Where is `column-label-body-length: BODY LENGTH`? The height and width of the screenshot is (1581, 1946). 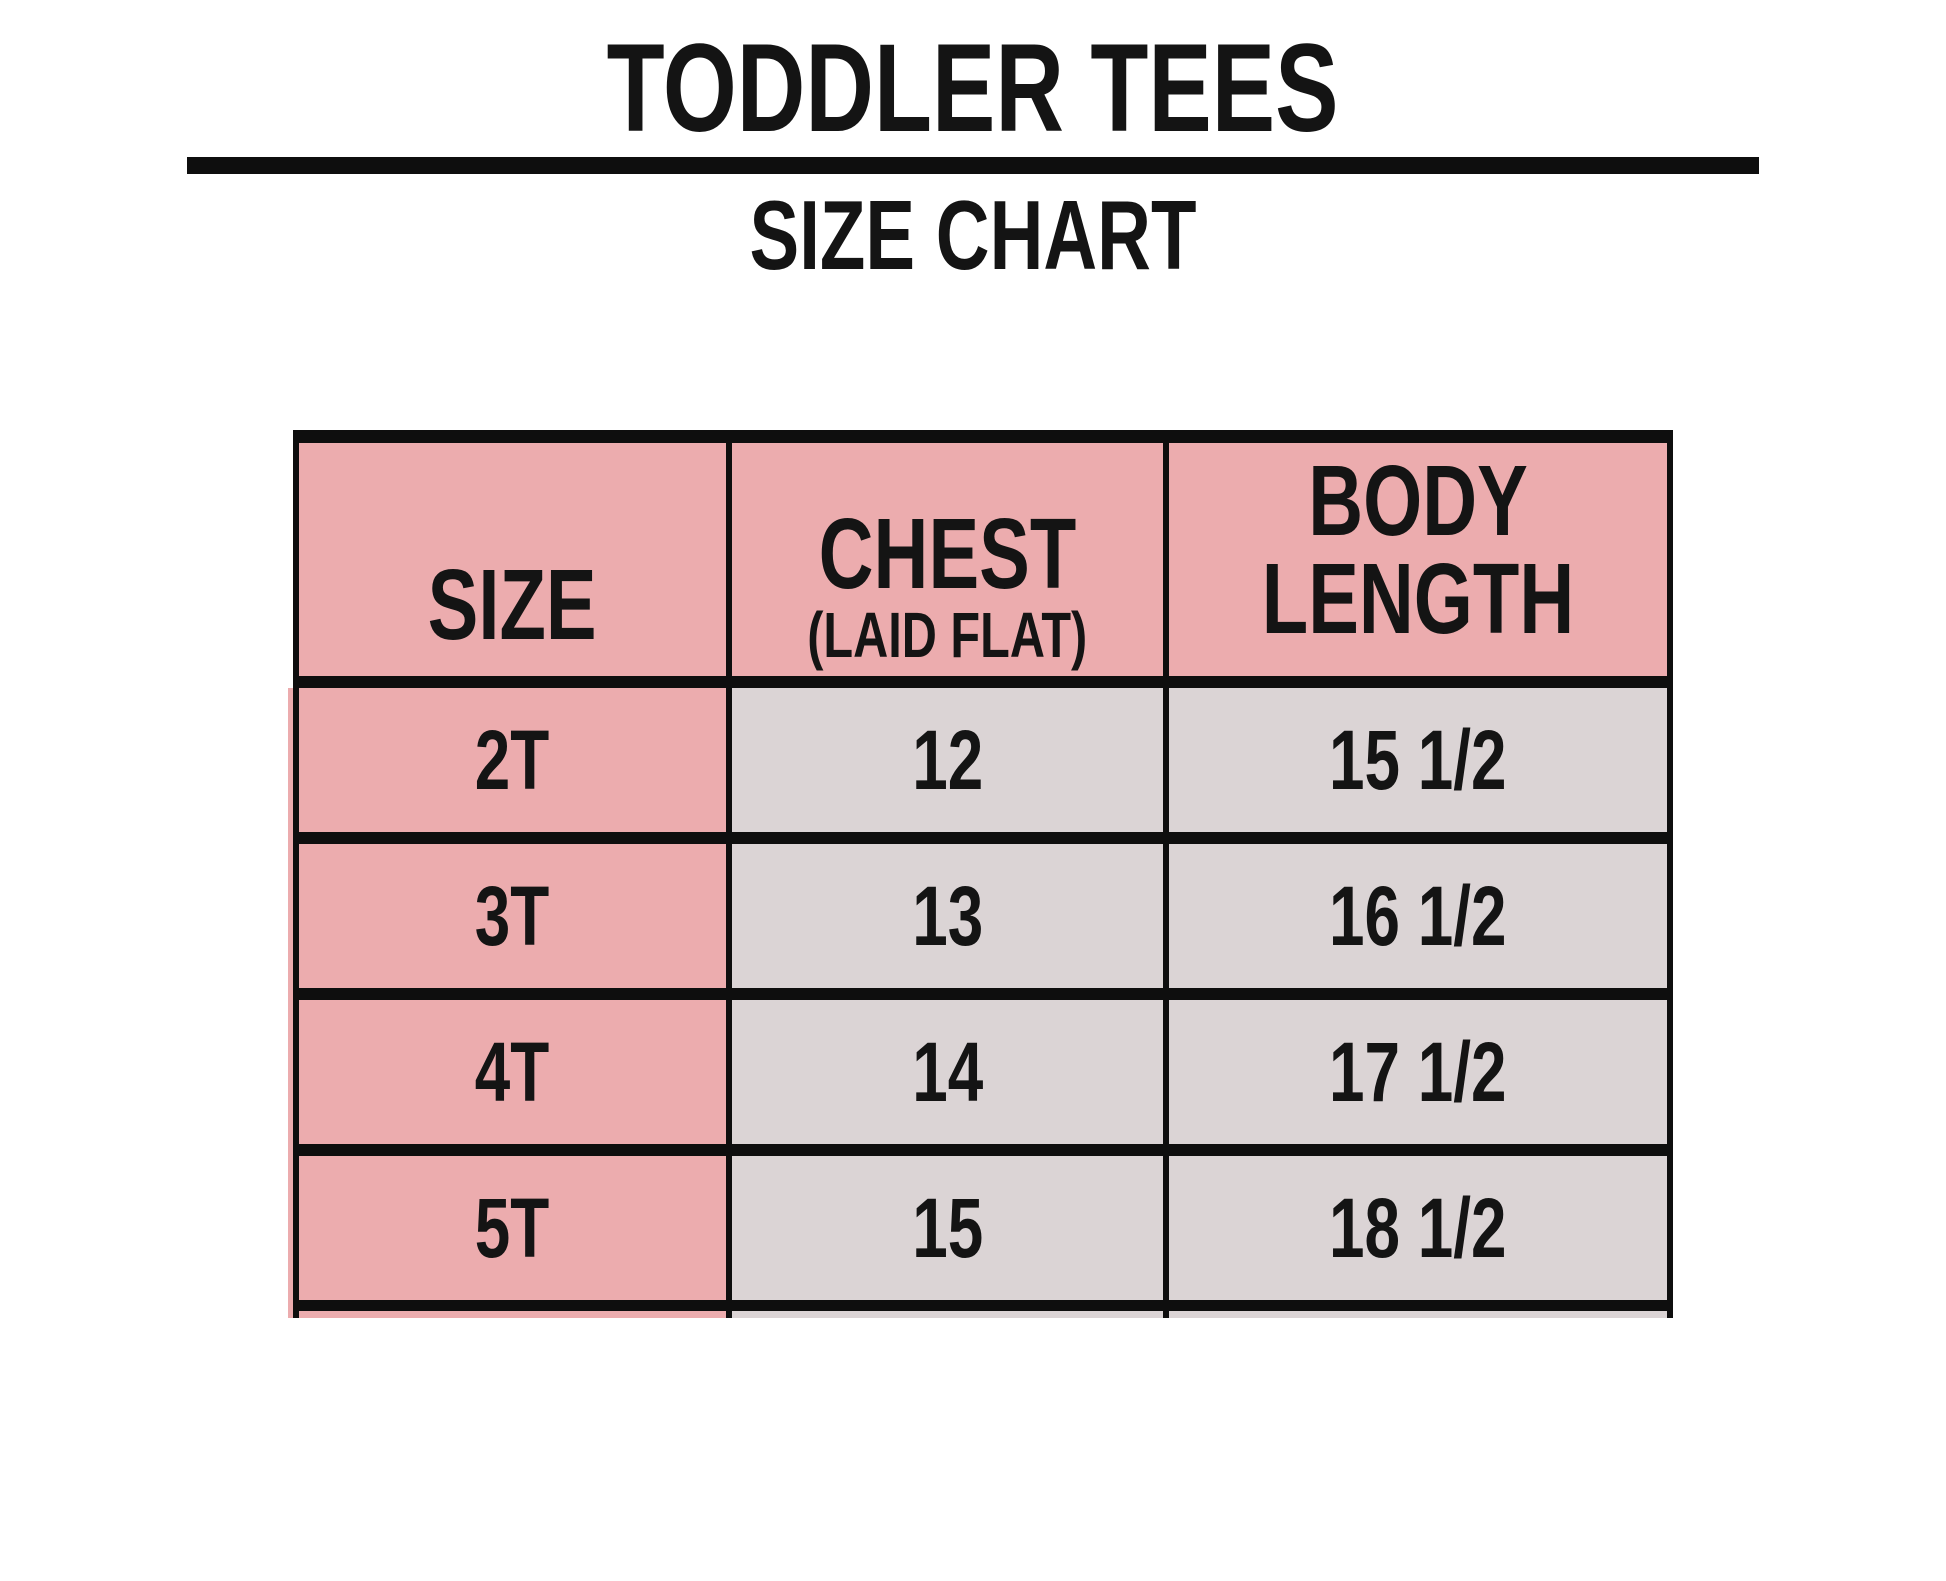 column-label-body-length: BODY LENGTH is located at coordinates (1418, 550).